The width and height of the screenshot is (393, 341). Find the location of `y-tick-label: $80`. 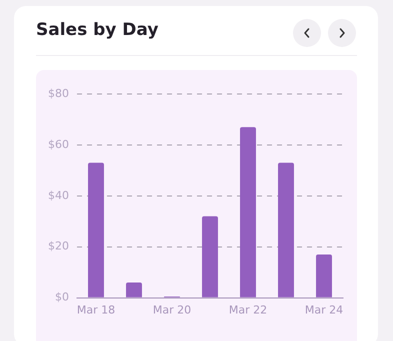

y-tick-label: $80 is located at coordinates (58, 93).